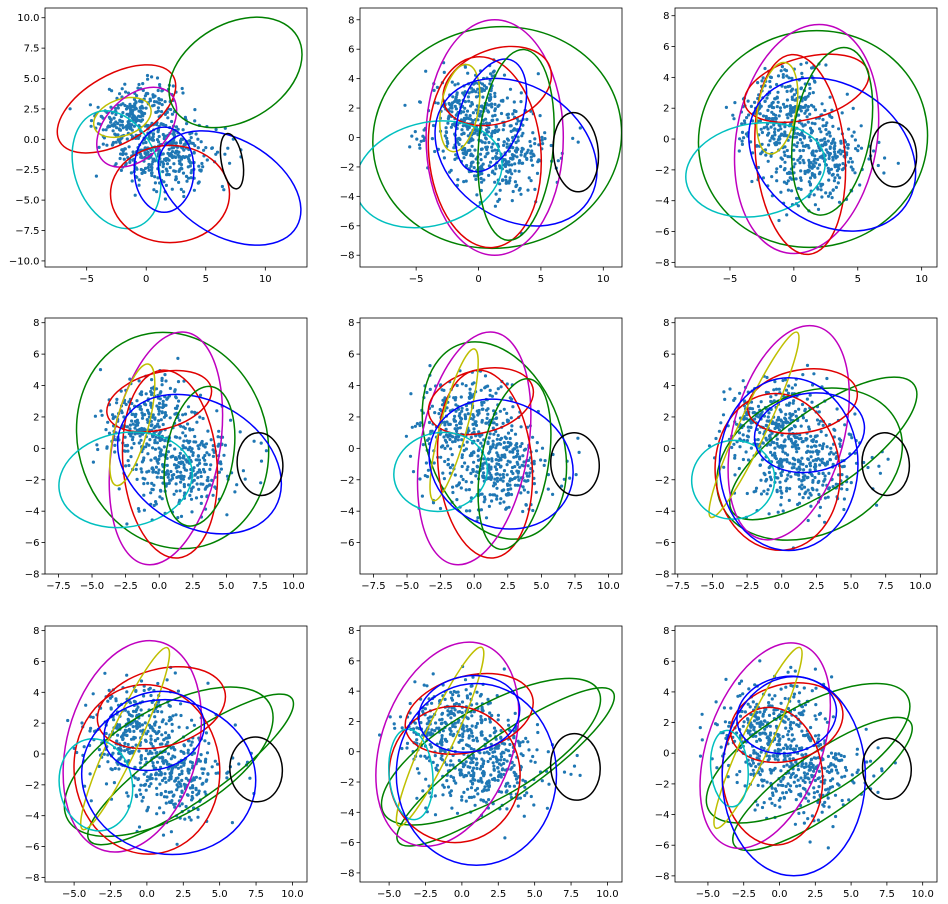 The image size is (948, 904). Describe the element at coordinates (806, 446) in the screenshot. I see `axes-frame` at that location.